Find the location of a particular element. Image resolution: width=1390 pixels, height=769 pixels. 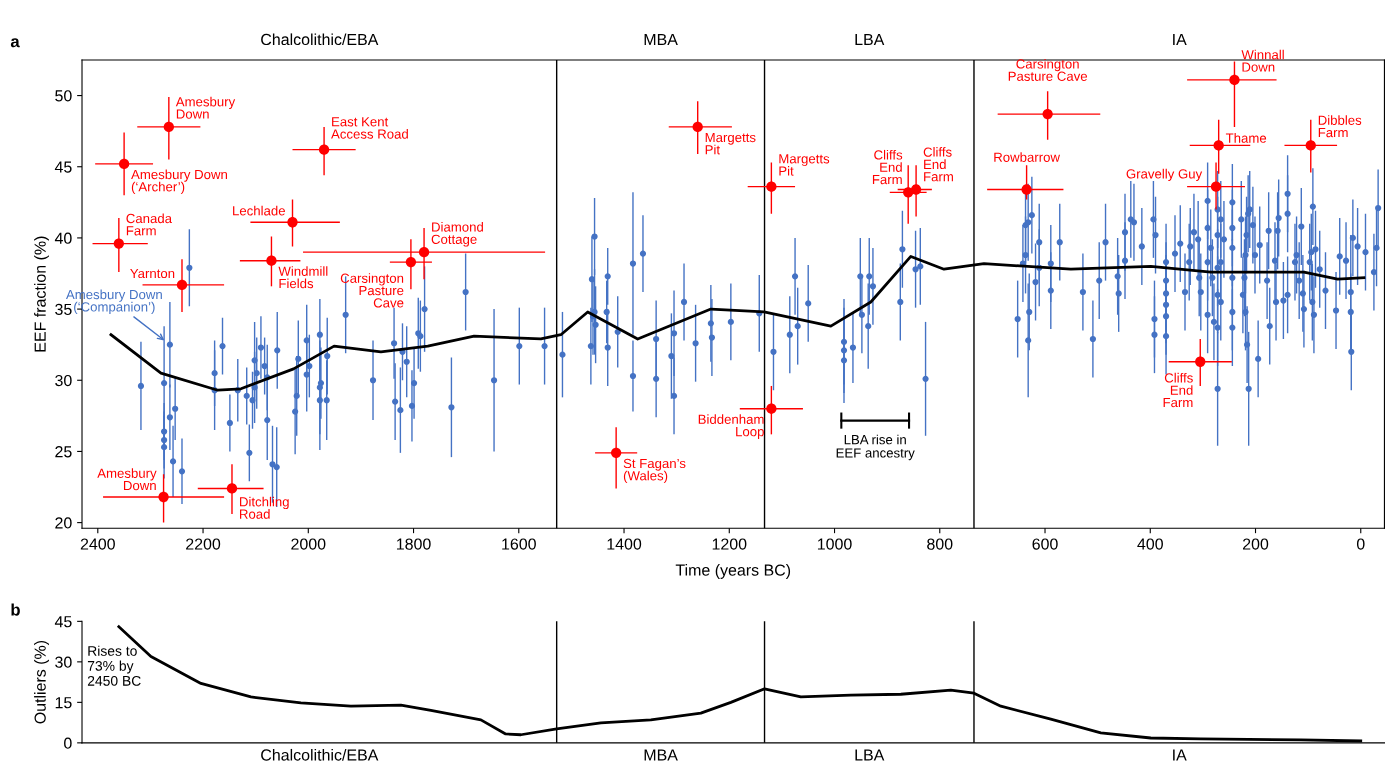

annotation: LBA rise in EEF ancestry is located at coordinates (875, 447).